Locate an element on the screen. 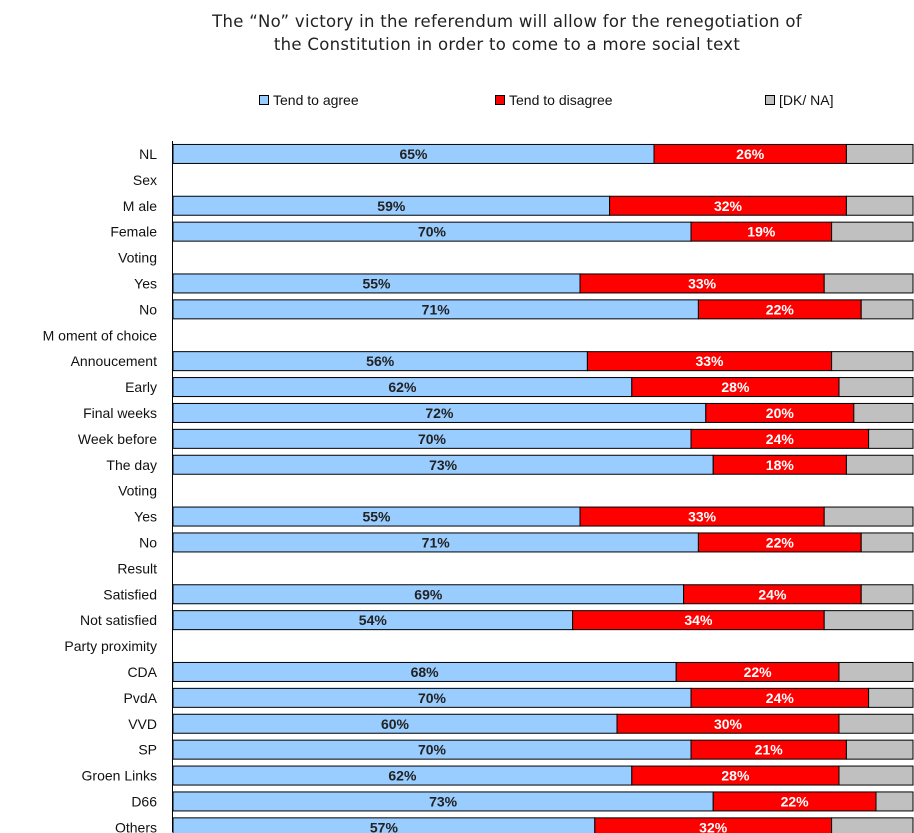 The image size is (914, 833). data-label-agree-vvd-22: 60% is located at coordinates (395, 724).